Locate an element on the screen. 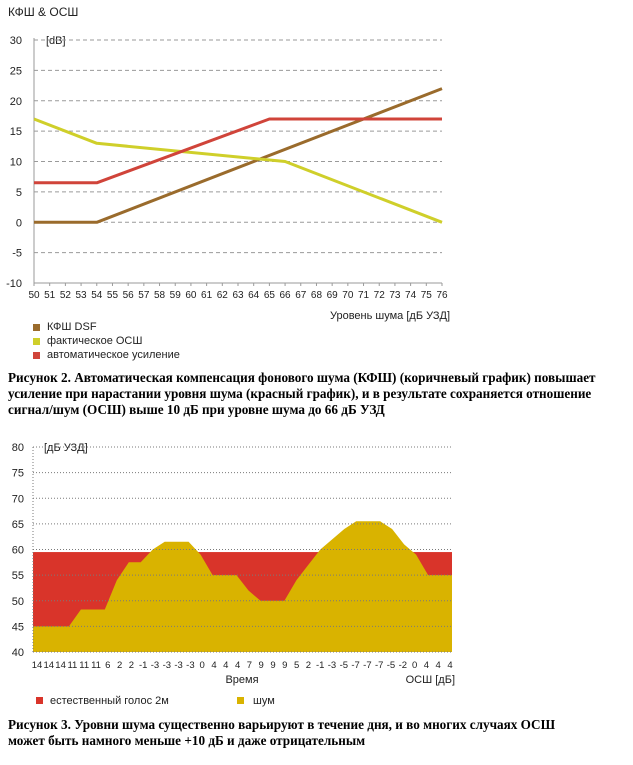  chart2-y-tick: 75 is located at coordinates (18, 474).